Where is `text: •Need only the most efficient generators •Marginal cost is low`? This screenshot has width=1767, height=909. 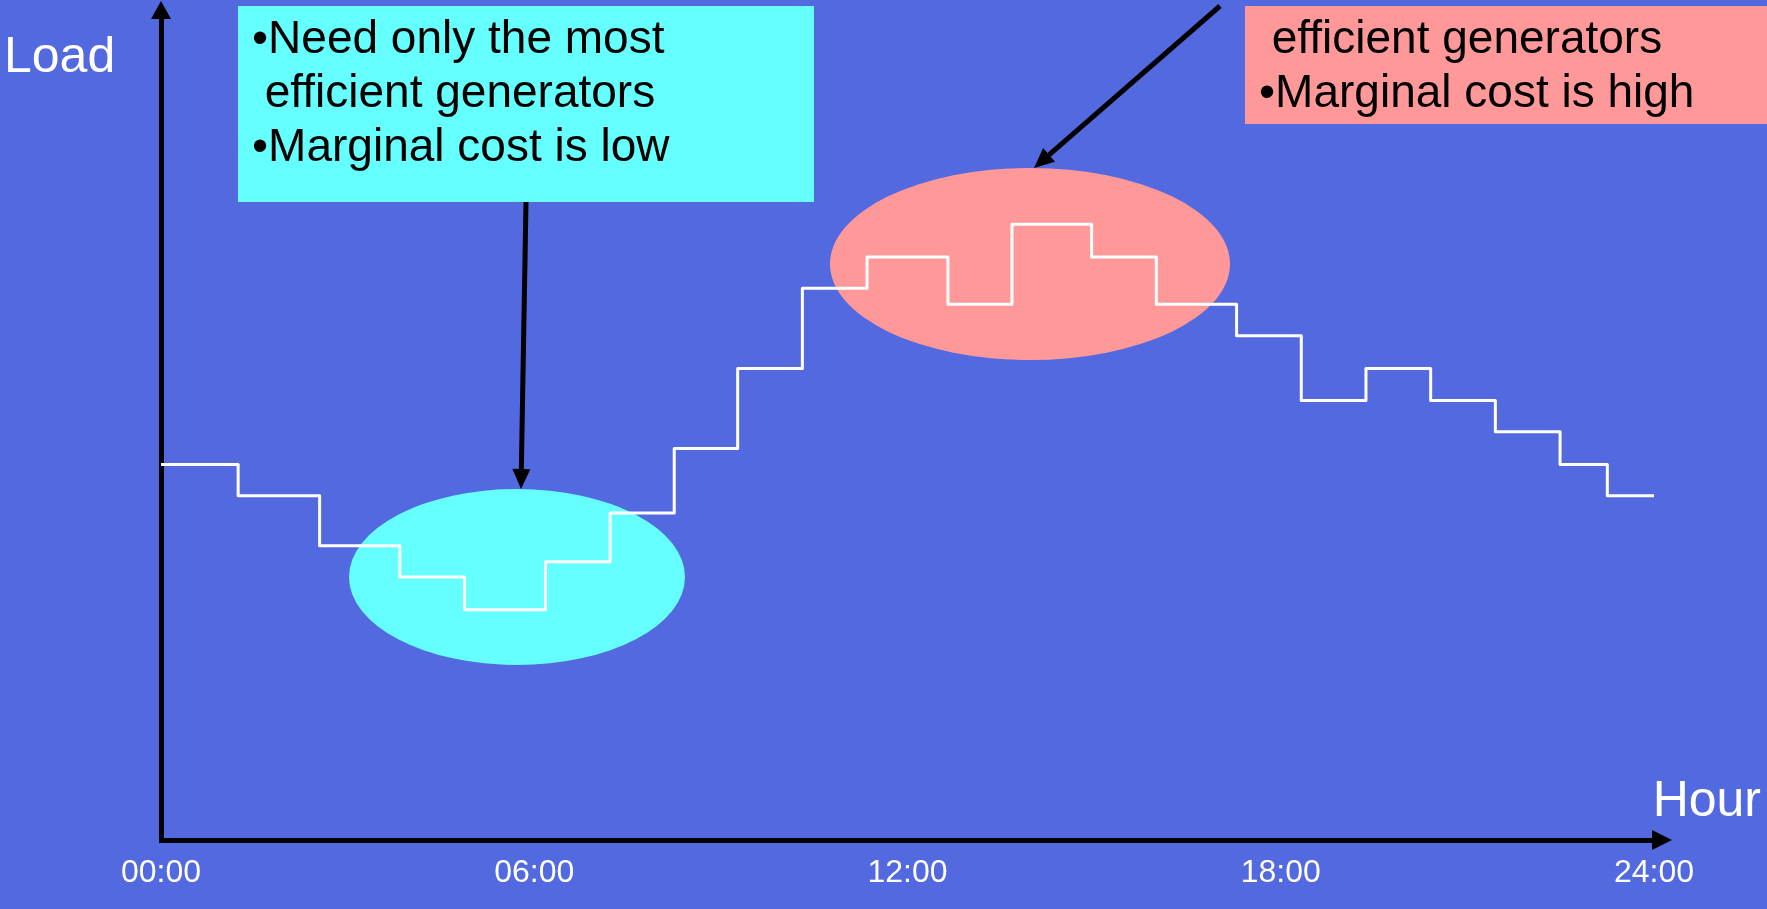 text: •Need only the most efficient generators •Marginal cost is low is located at coordinates (526, 104).